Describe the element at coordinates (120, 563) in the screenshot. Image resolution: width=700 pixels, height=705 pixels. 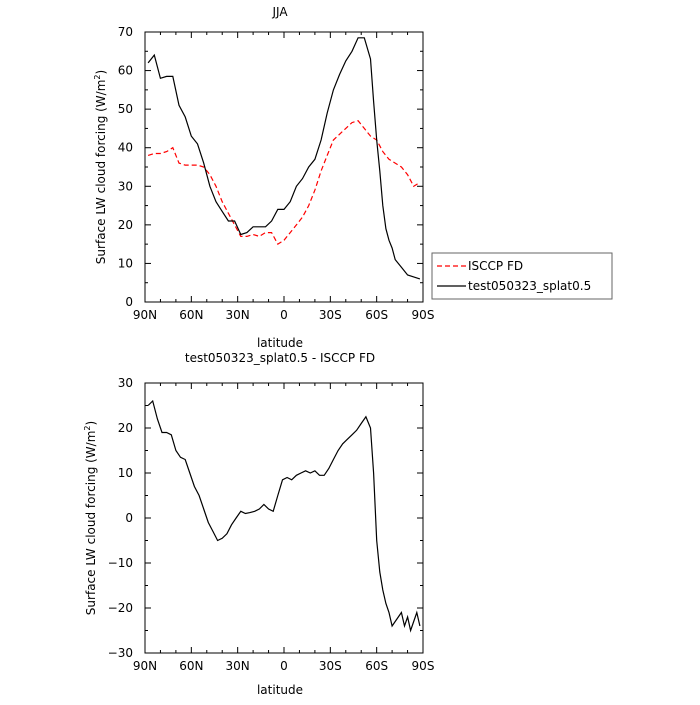
I see `y-tick-label: −10` at that location.